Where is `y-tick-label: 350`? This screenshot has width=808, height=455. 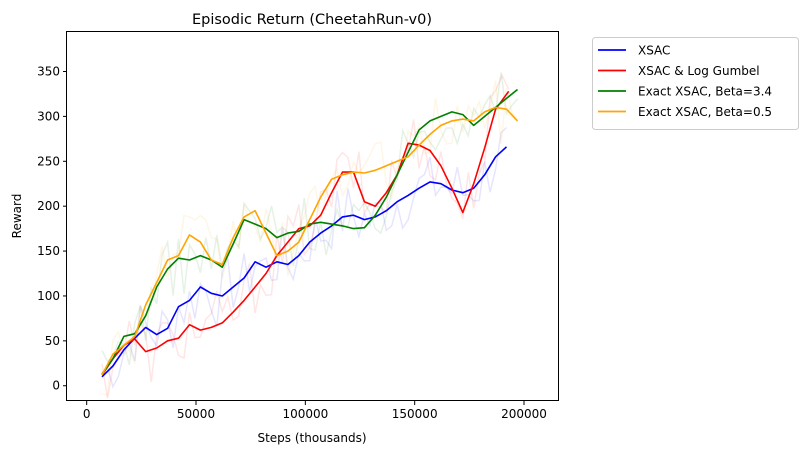 y-tick-label: 350 is located at coordinates (48, 72).